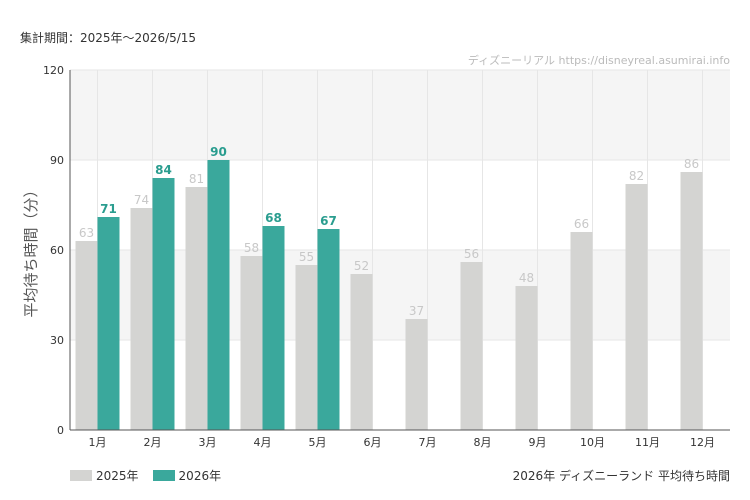  Describe the element at coordinates (57, 250) in the screenshot. I see `y-tick-label: 60` at that location.